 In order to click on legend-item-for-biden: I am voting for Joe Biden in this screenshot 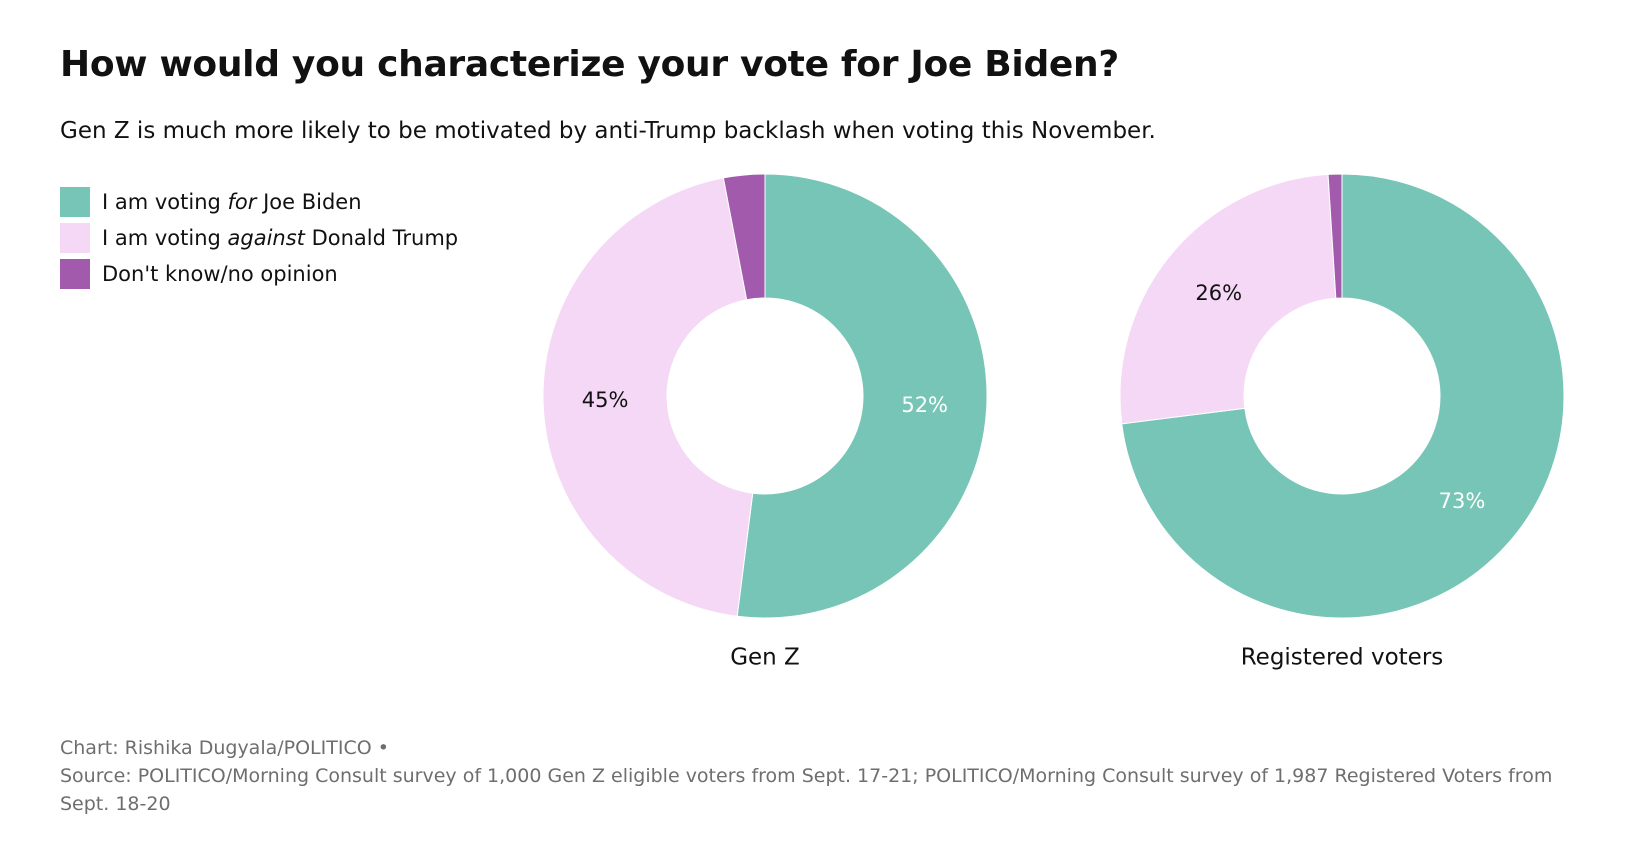, I will do `click(259, 202)`.